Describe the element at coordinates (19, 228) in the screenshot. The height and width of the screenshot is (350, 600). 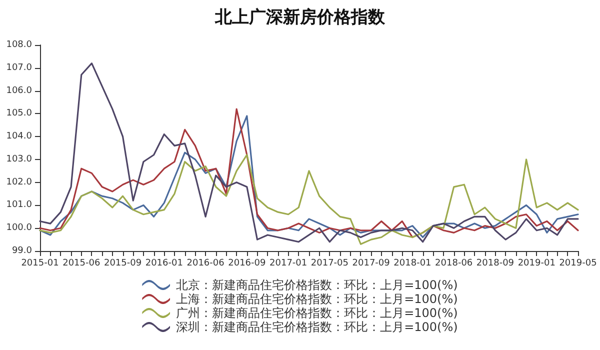
I see `y-tick-label: 100.0` at that location.